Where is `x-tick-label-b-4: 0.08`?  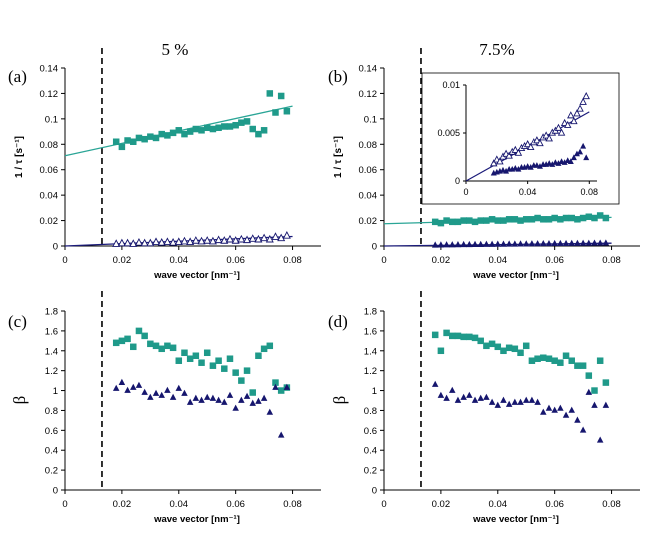 x-tick-label-b-4: 0.08 is located at coordinates (611, 260).